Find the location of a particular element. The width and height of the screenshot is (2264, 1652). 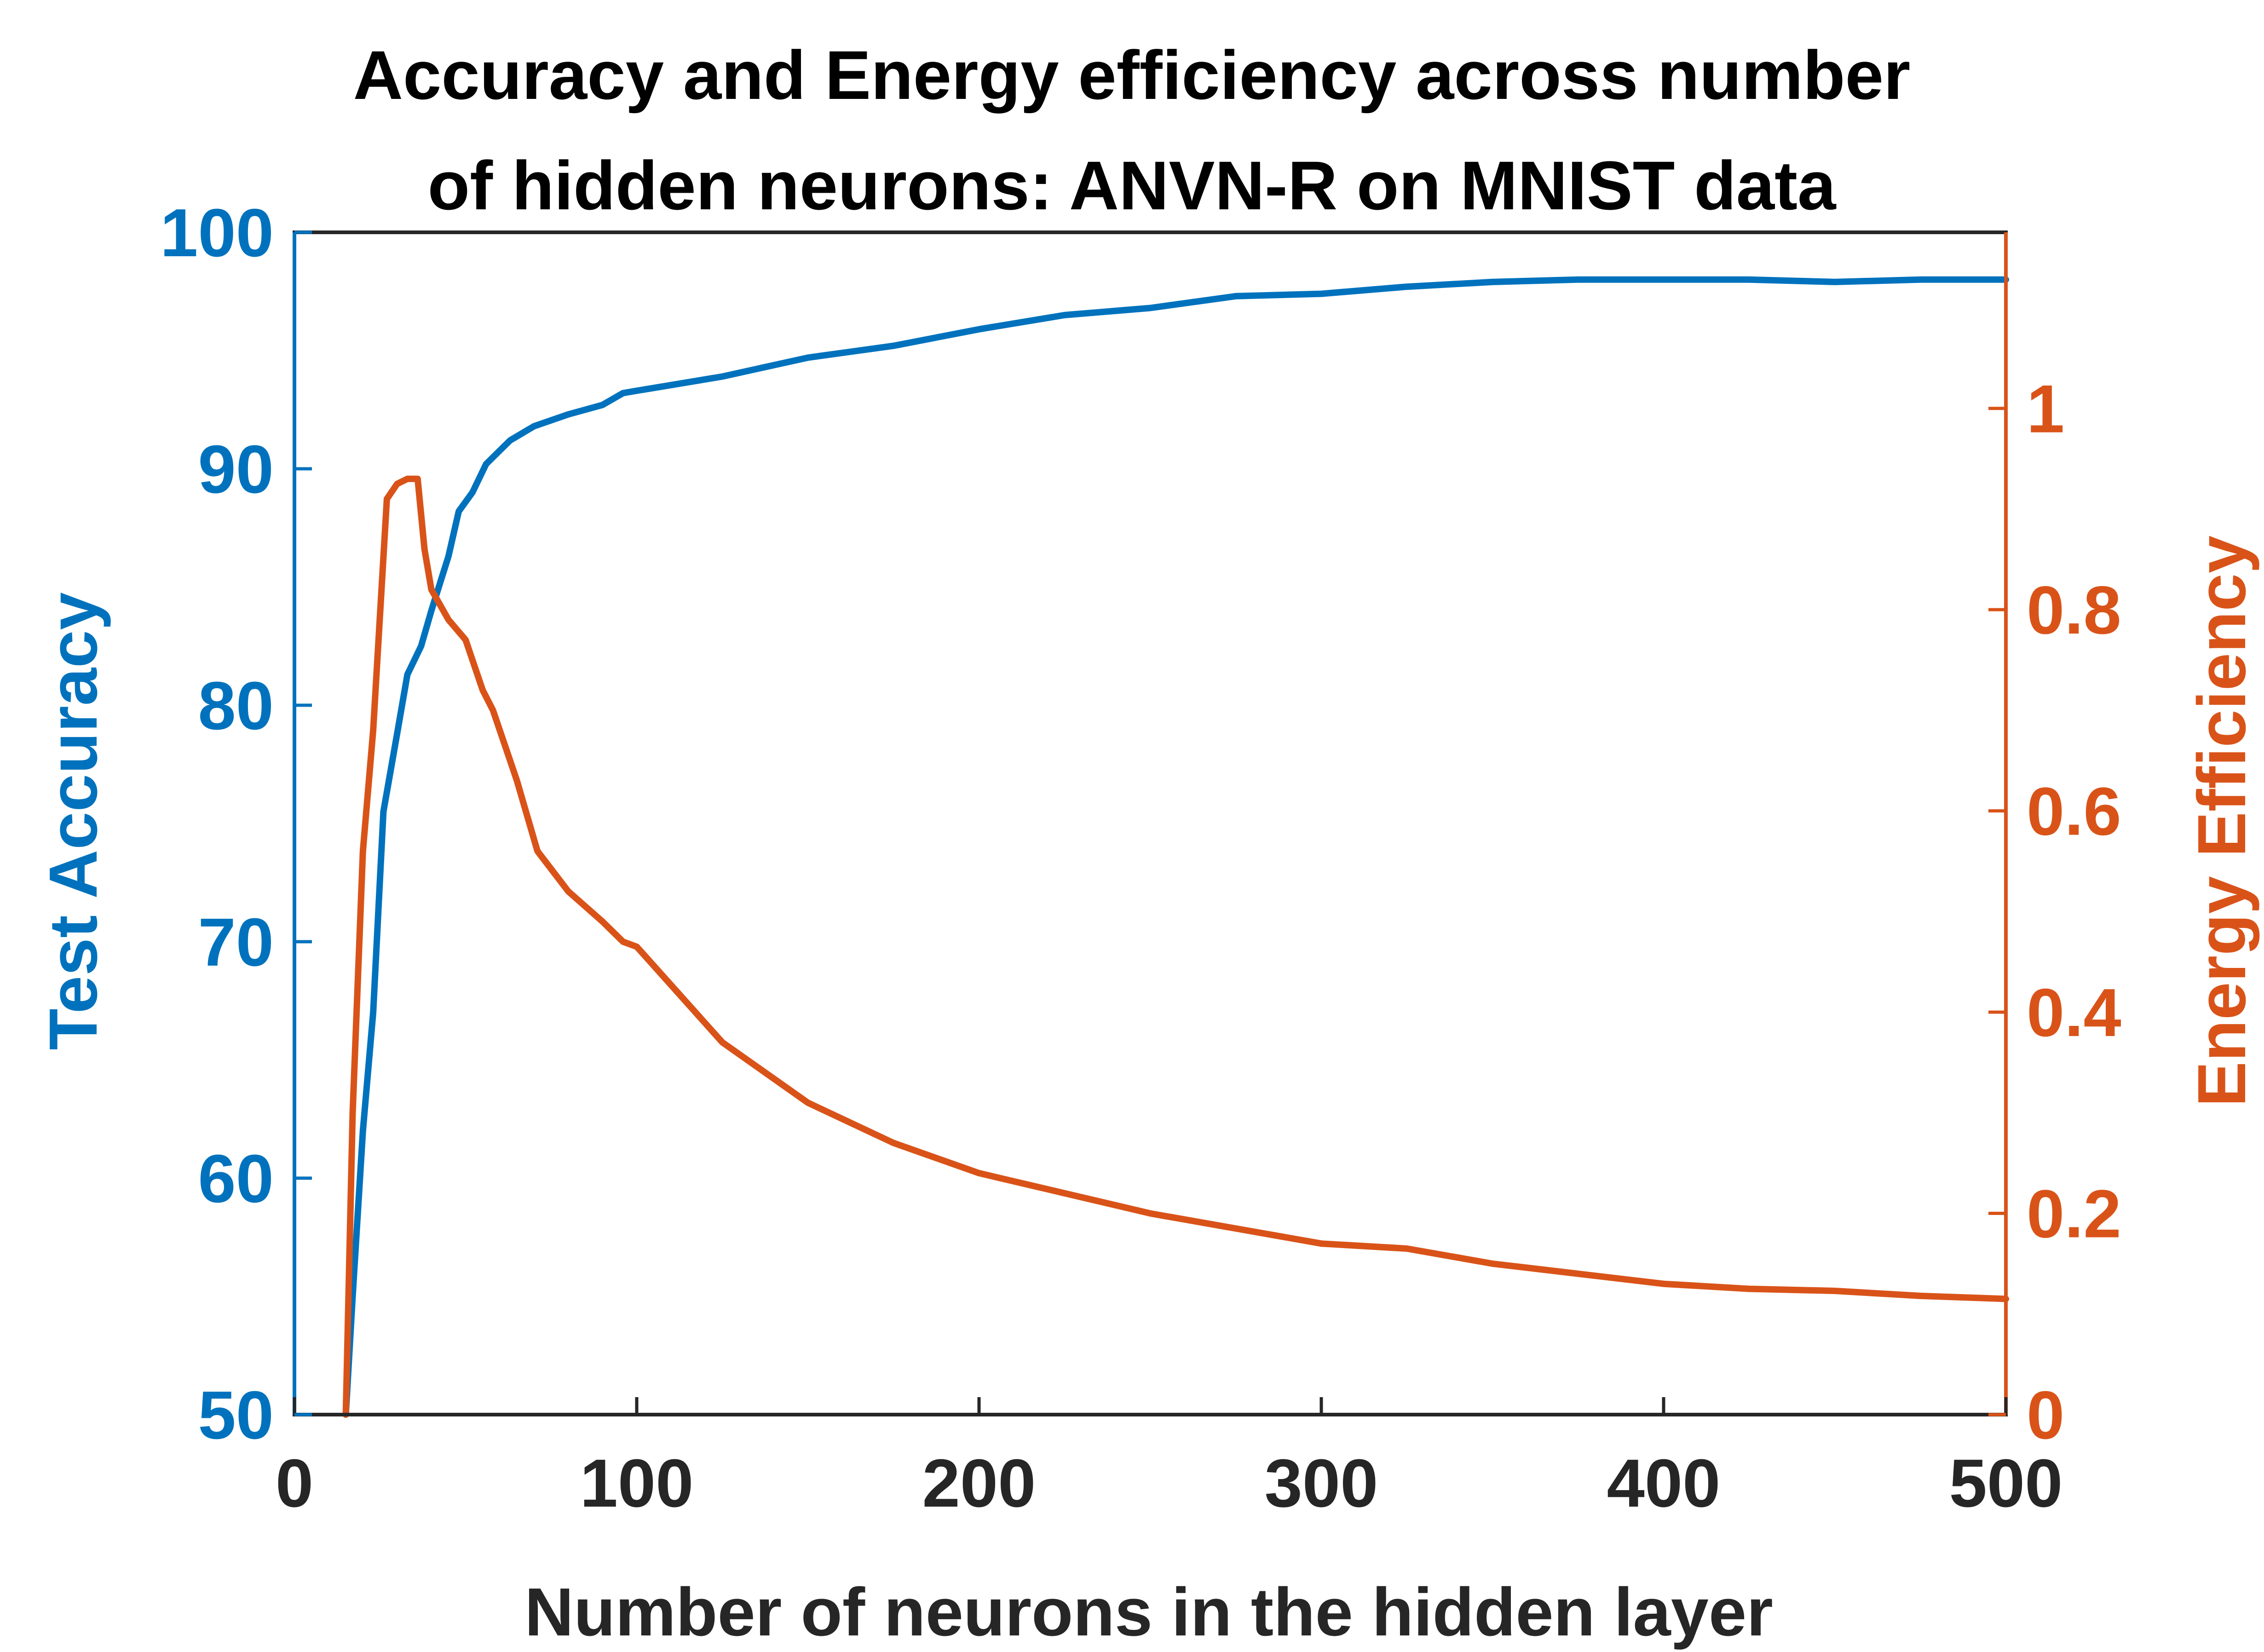

right-y-tick-label: 0.8 is located at coordinates (2074, 610).